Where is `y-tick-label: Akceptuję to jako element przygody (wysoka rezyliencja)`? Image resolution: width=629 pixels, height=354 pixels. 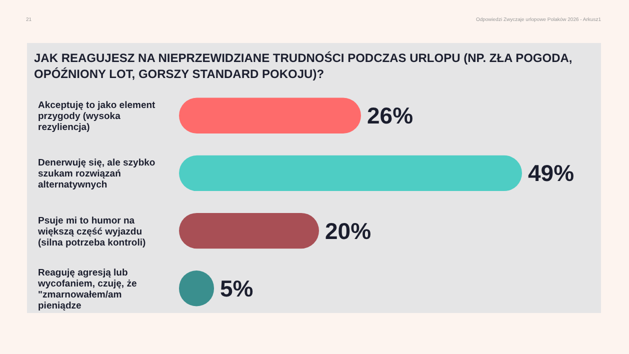
y-tick-label: Akceptuję to jako element przygody (wysoka rezyliencja) is located at coordinates (97, 117).